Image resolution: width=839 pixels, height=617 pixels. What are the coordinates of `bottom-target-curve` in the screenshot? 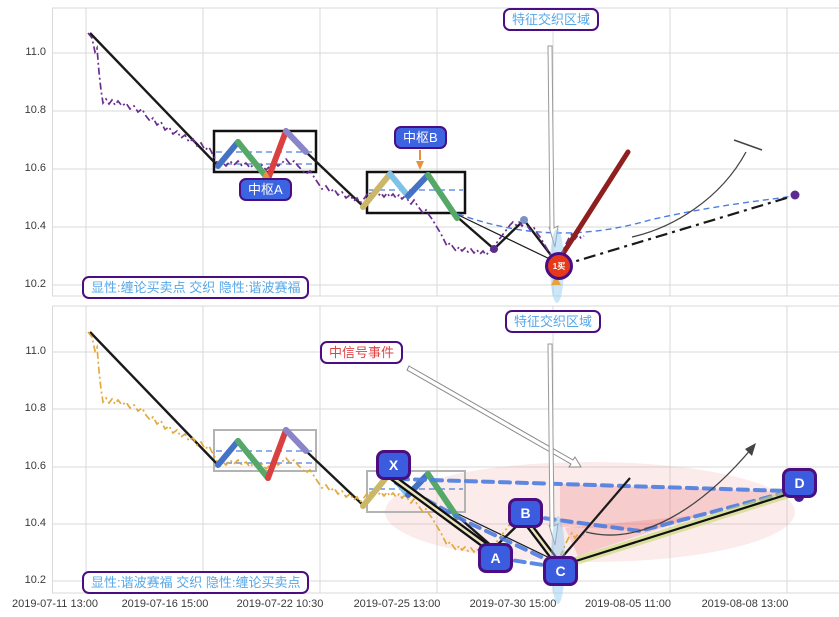 It's located at (669, 491).